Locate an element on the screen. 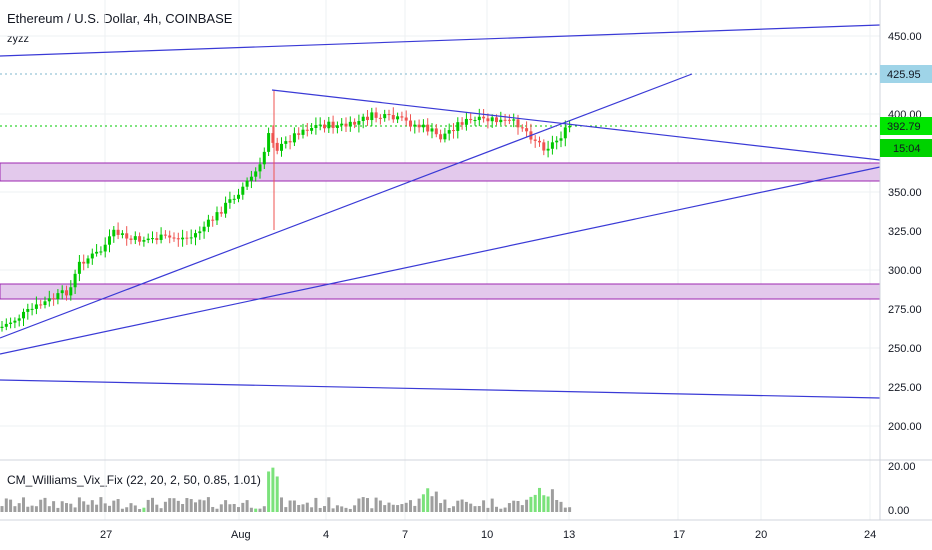 The width and height of the screenshot is (932, 550). trendline-bottom-channel is located at coordinates (440, 389).